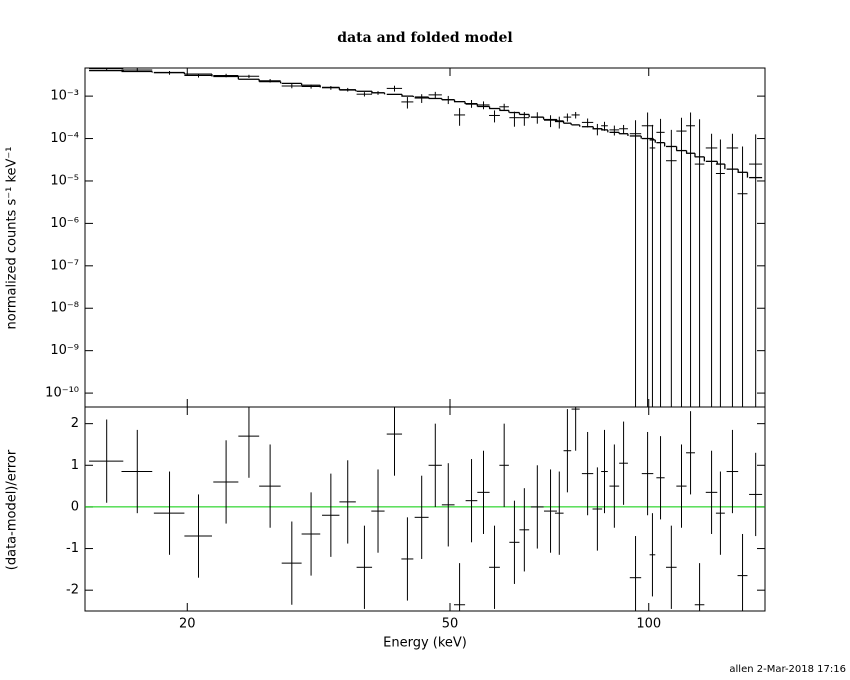 This screenshot has height=680, width=850. I want to click on chart-title: data and folded model, so click(424, 38).